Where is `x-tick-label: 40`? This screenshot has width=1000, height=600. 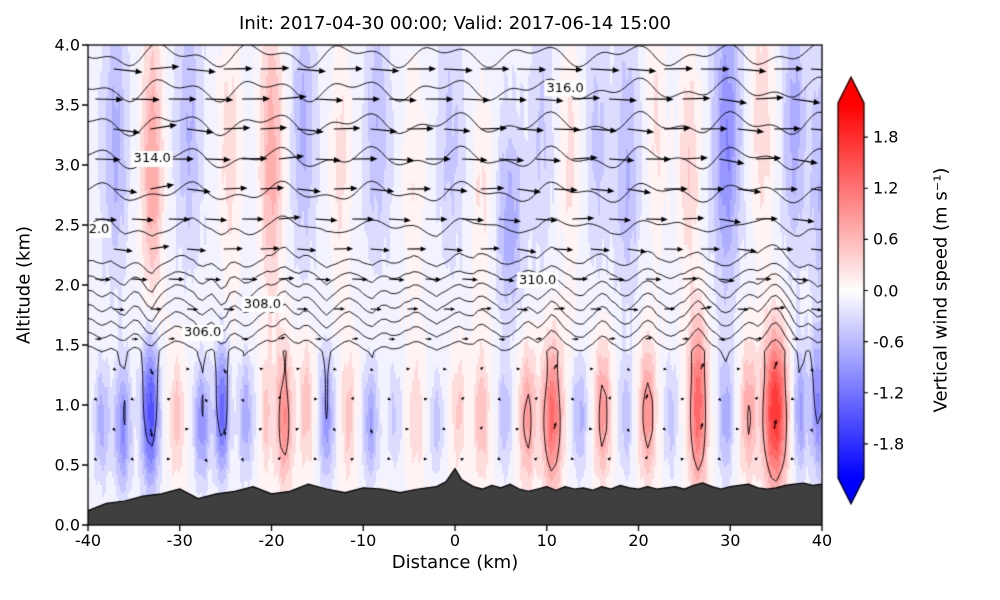 x-tick-label: 40 is located at coordinates (822, 540).